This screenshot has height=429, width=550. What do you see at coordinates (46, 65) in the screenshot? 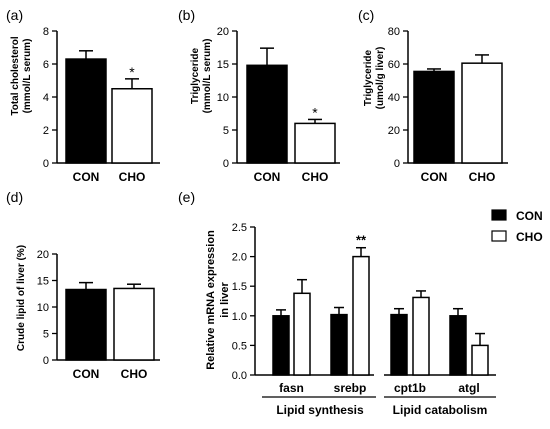
I see `panel-a-y-tick-label: 6` at bounding box center [46, 65].